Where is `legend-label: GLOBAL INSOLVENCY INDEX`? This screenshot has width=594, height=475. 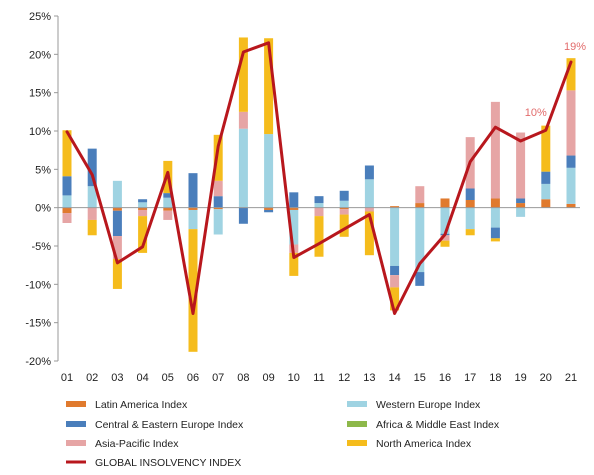
legend-label: GLOBAL INSOLVENCY INDEX is located at coordinates (168, 463).